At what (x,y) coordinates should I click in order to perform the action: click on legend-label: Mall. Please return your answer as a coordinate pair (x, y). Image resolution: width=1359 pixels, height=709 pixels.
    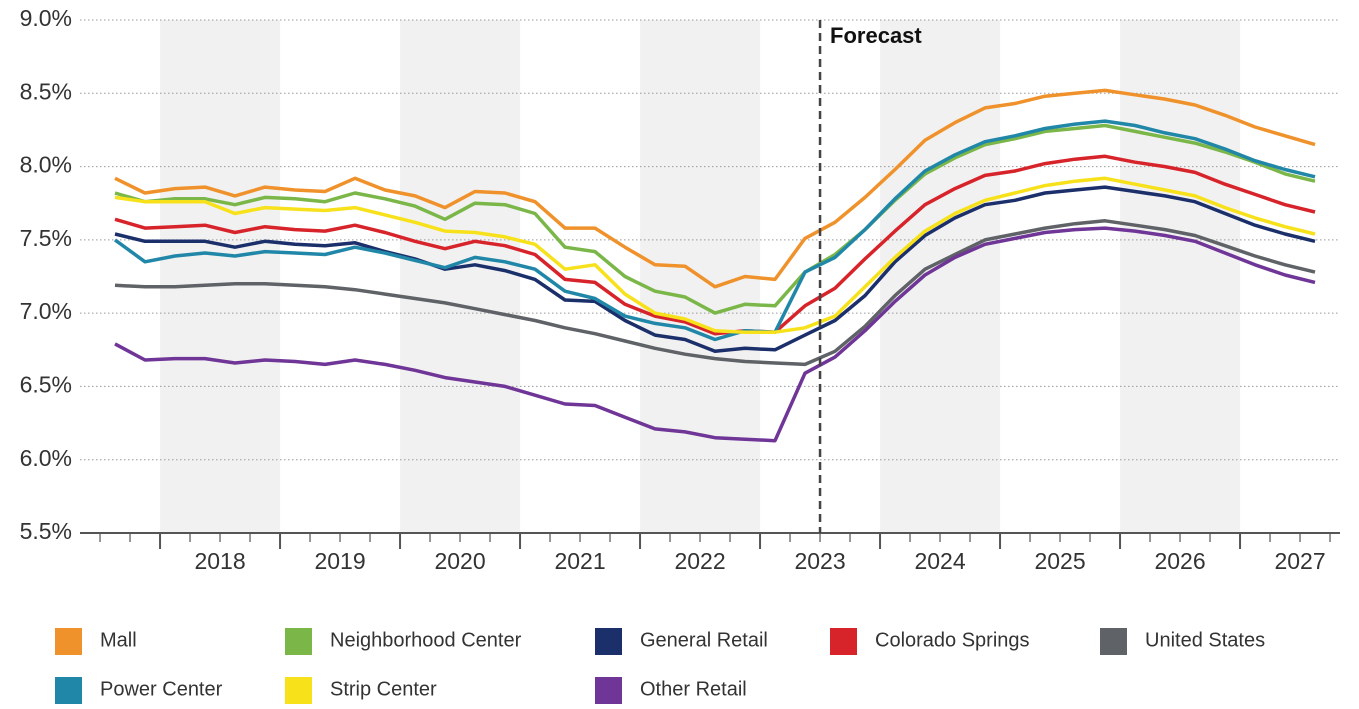
    Looking at the image, I should click on (118, 640).